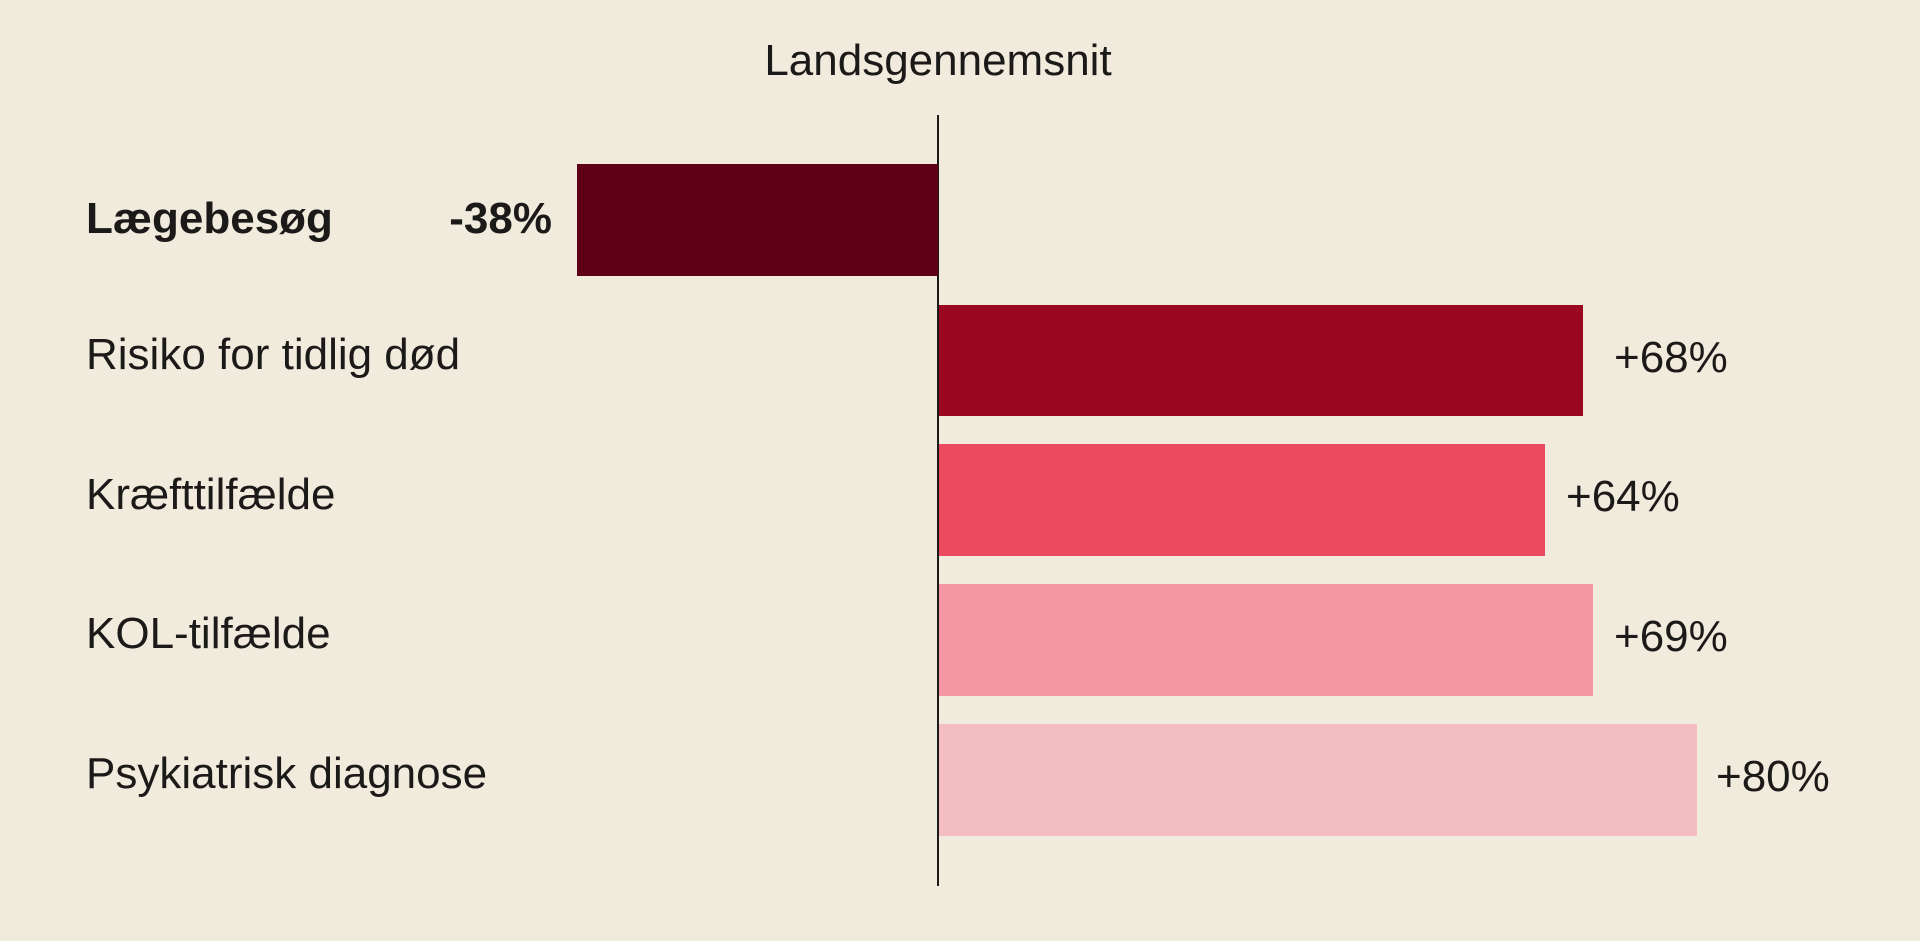  What do you see at coordinates (211, 494) in the screenshot?
I see `row-label: Kræfttilfælde` at bounding box center [211, 494].